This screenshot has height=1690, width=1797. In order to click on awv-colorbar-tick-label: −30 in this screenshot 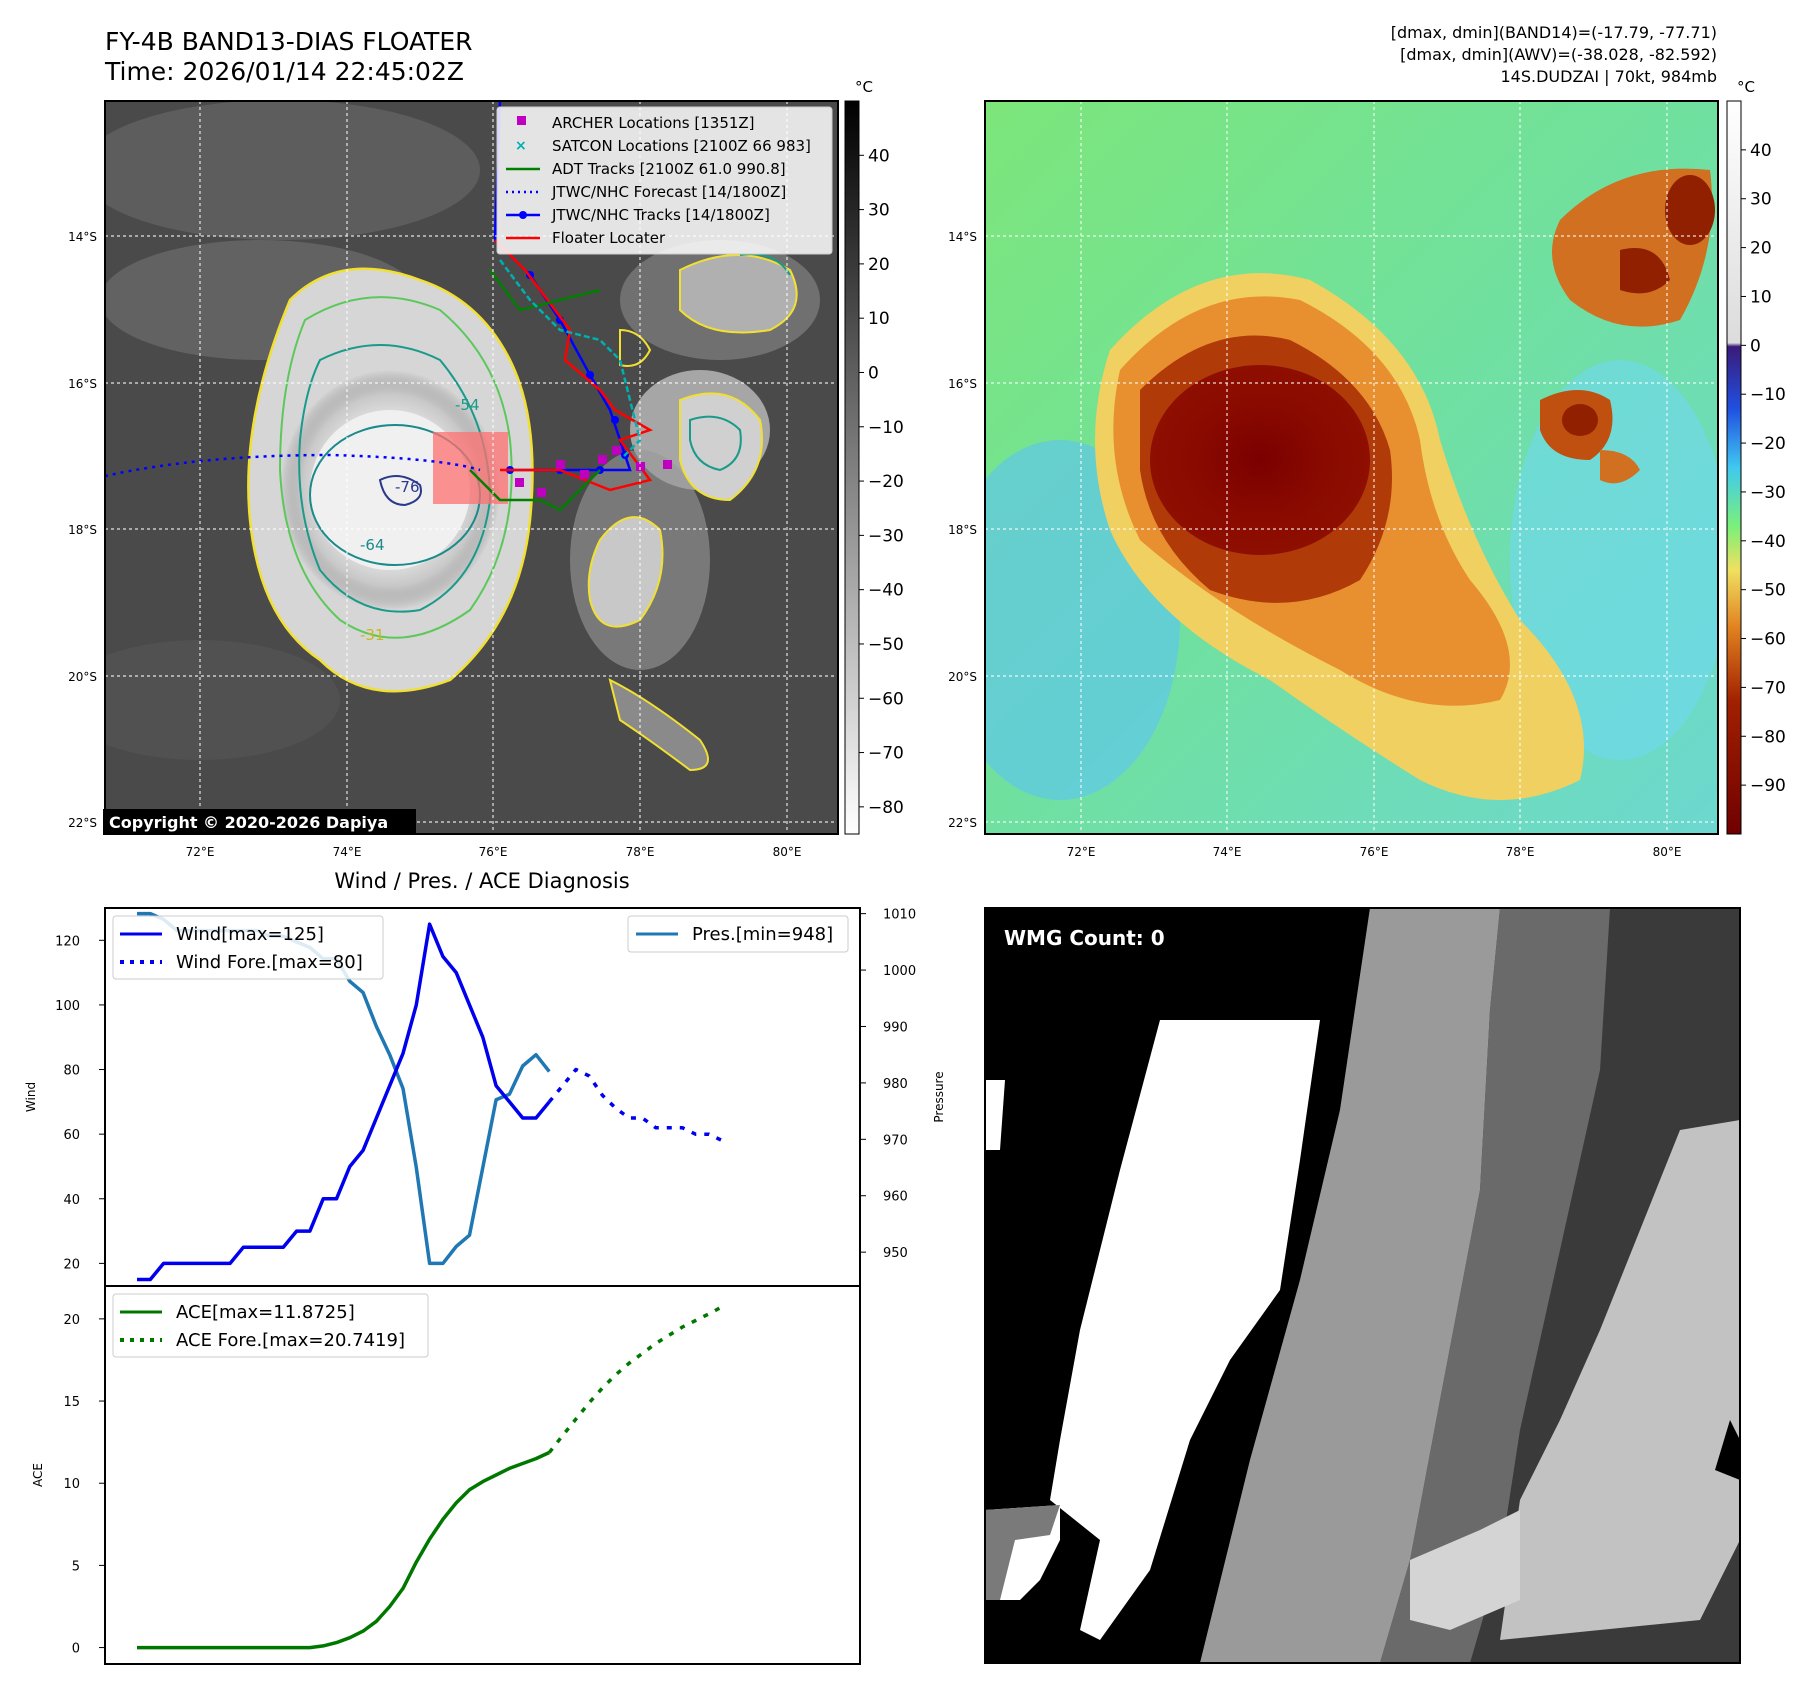, I will do `click(1768, 493)`.